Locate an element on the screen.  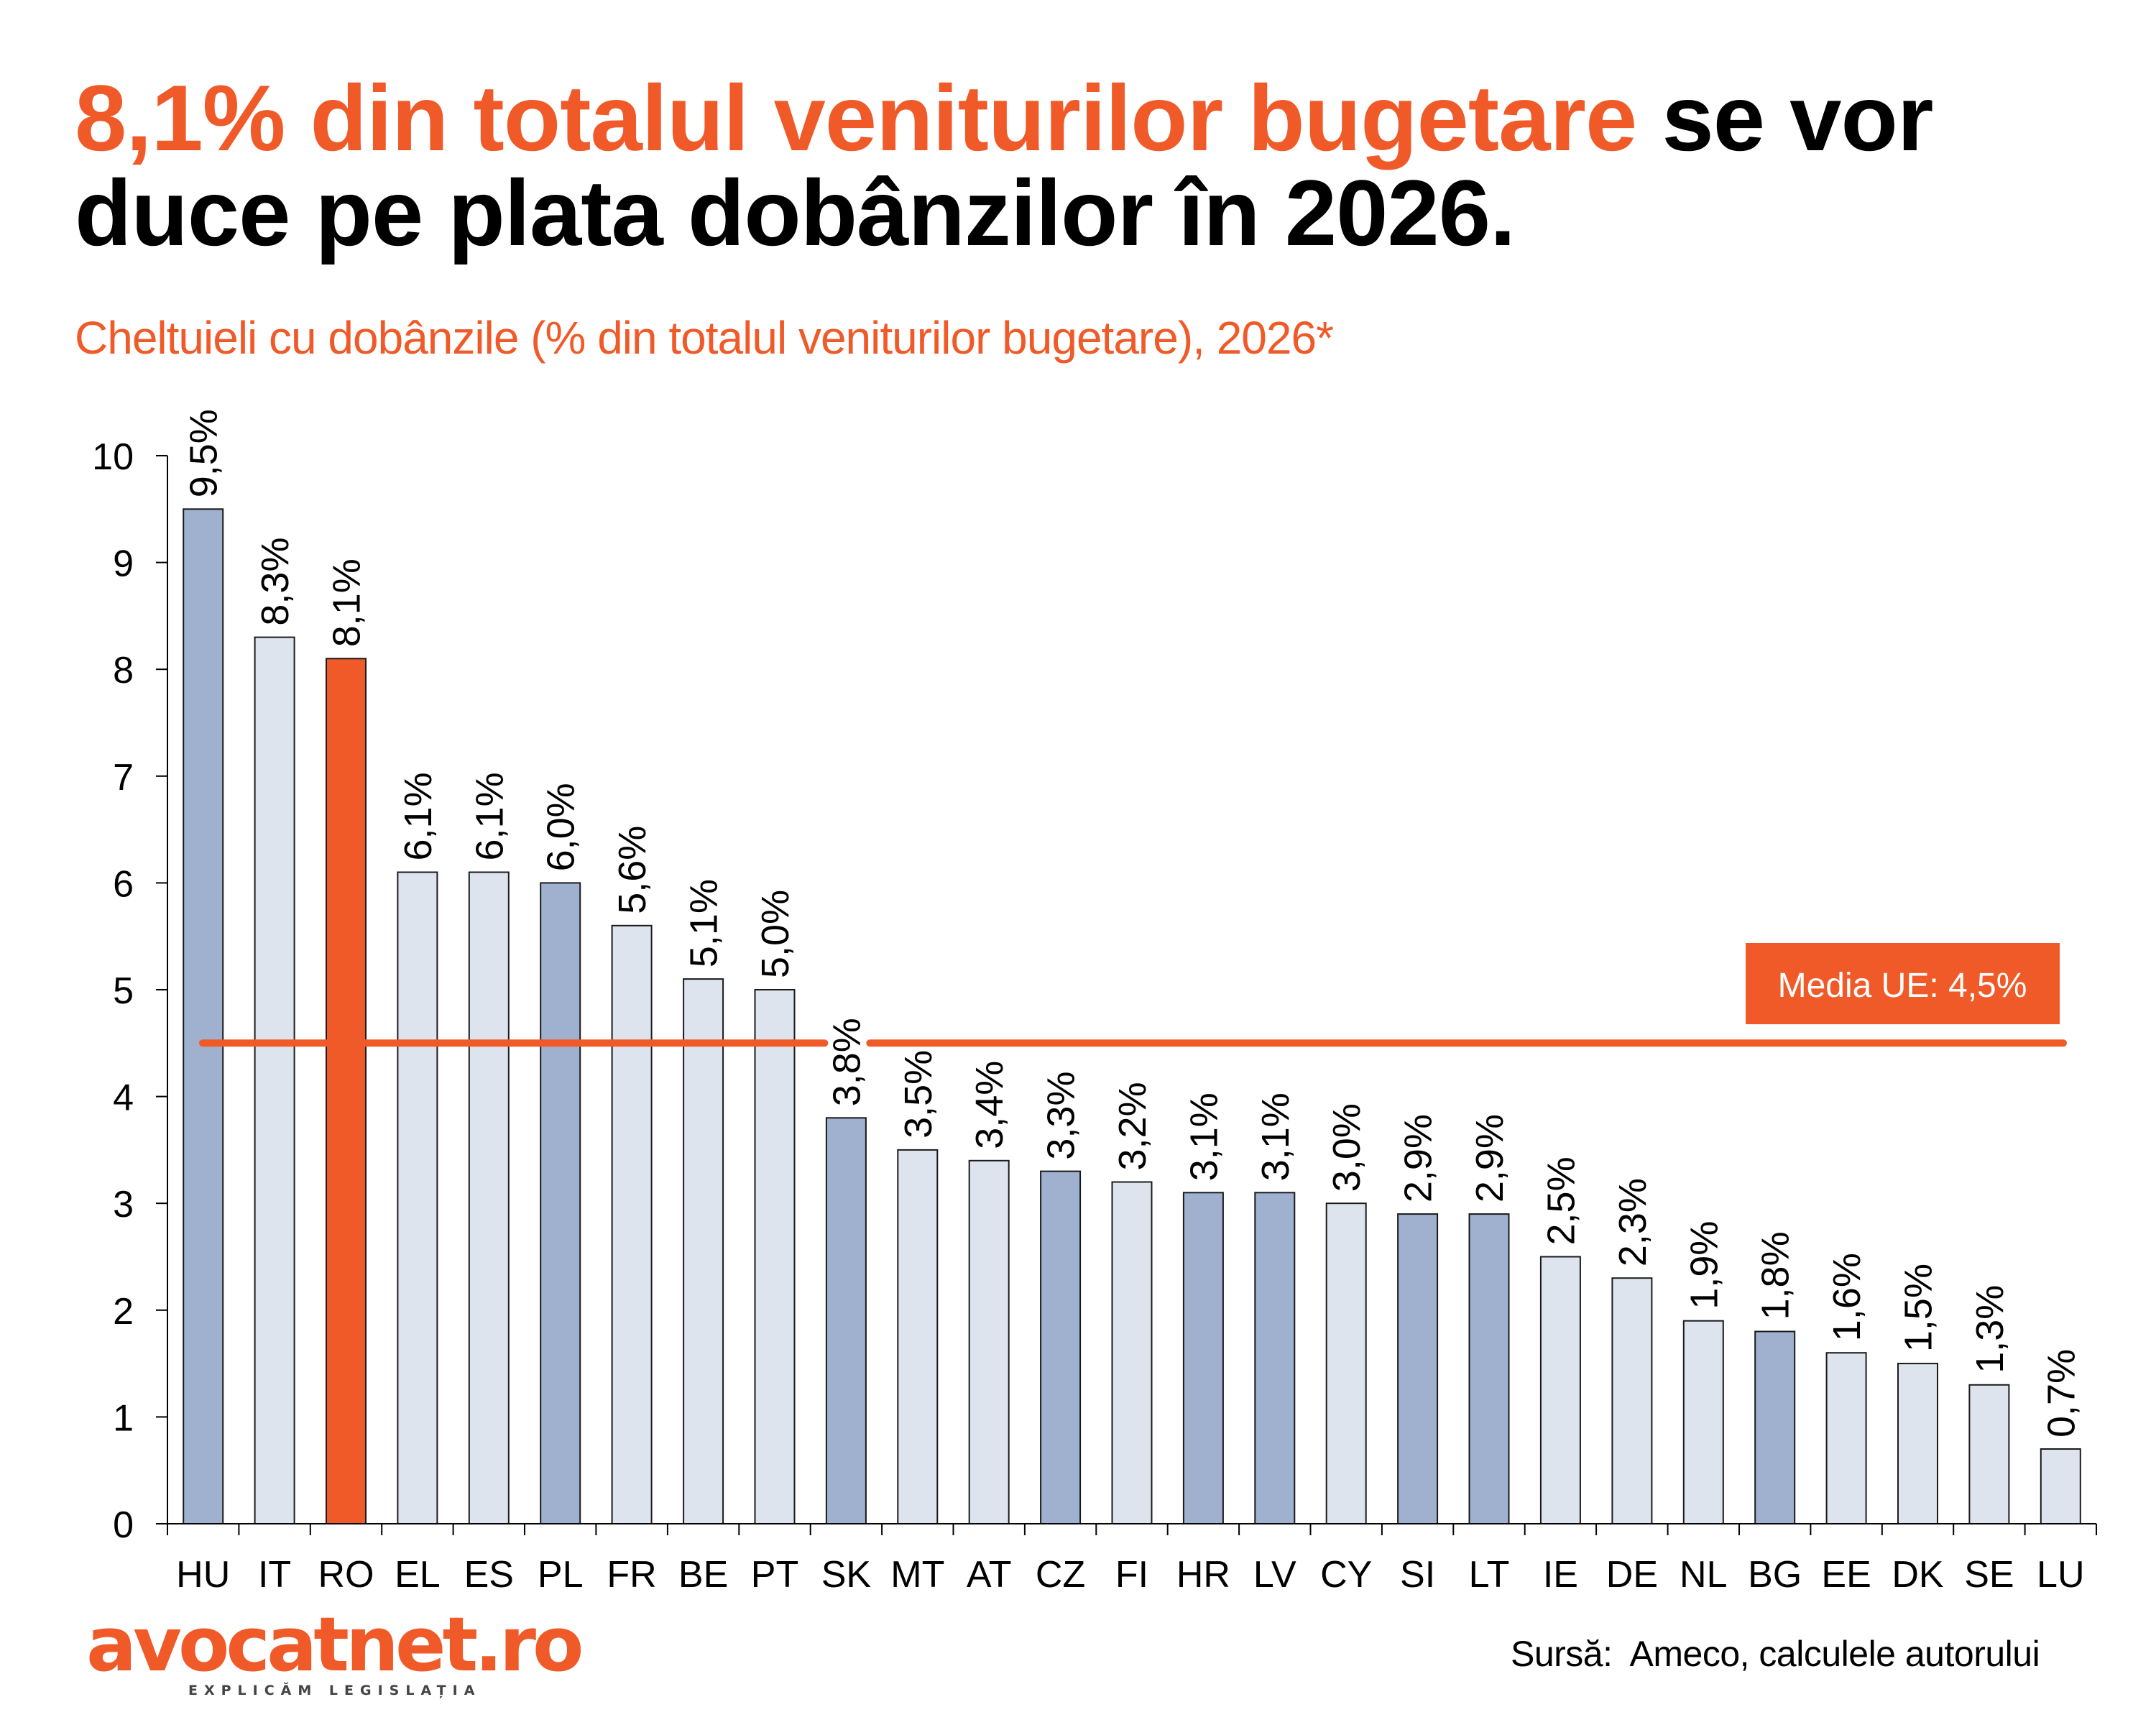
value-label-dk: 1,5% is located at coordinates (1918, 1308).